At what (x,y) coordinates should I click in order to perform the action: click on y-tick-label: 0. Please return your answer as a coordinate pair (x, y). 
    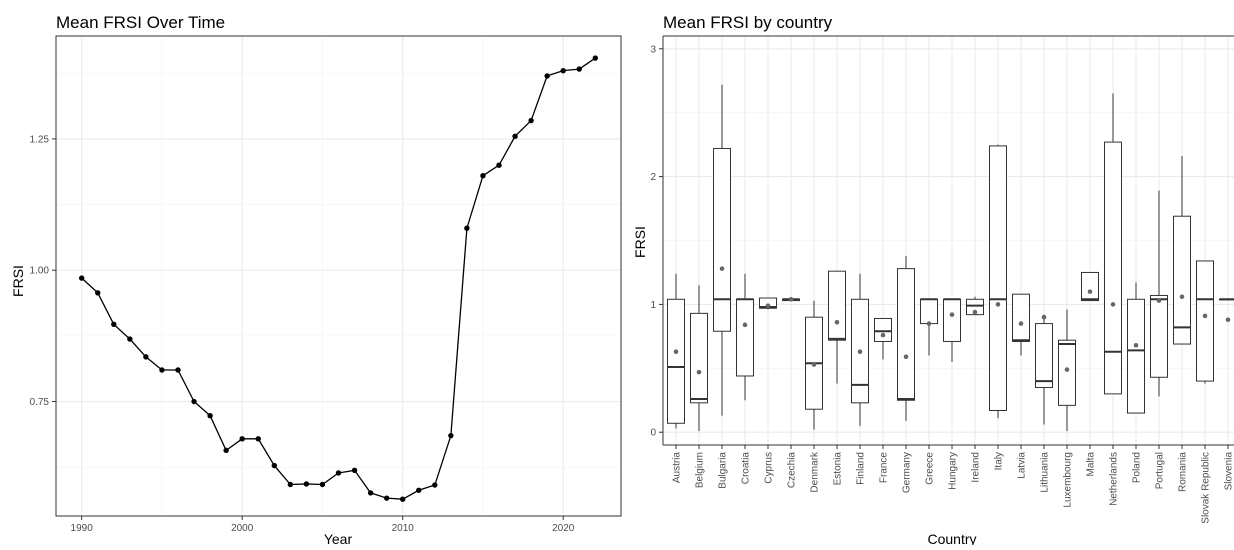
    Looking at the image, I should click on (653, 433).